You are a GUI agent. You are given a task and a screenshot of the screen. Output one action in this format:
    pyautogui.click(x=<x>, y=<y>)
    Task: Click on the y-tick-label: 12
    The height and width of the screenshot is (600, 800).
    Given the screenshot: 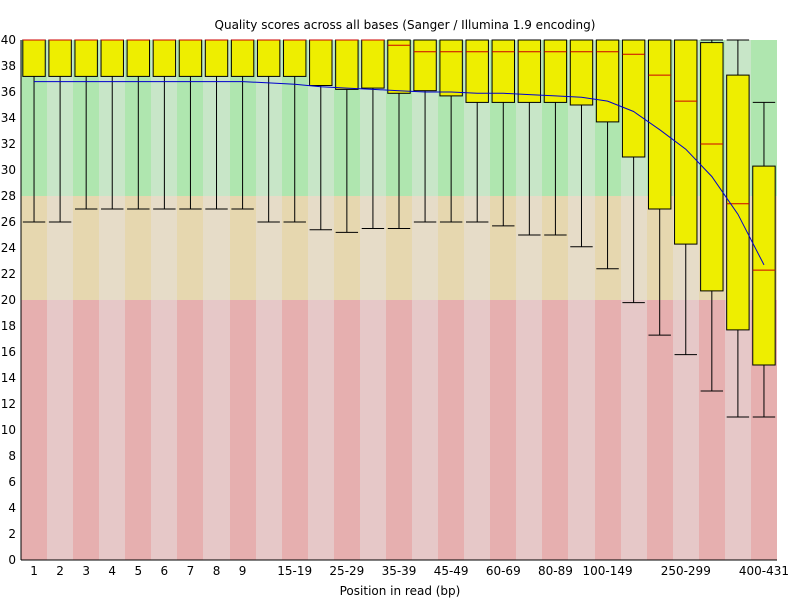 What is the action you would take?
    pyautogui.click(x=8, y=404)
    